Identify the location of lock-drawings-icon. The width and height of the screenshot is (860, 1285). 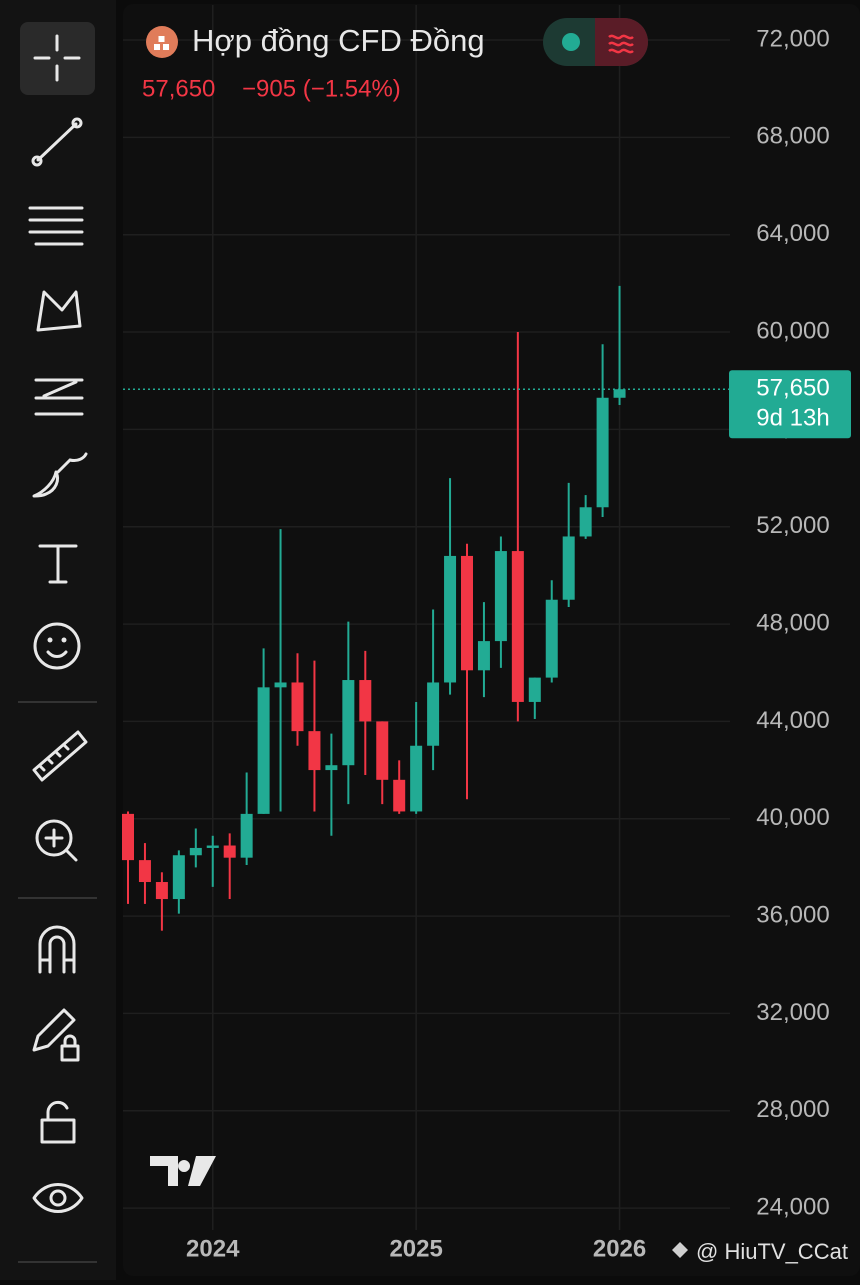
(56, 1035).